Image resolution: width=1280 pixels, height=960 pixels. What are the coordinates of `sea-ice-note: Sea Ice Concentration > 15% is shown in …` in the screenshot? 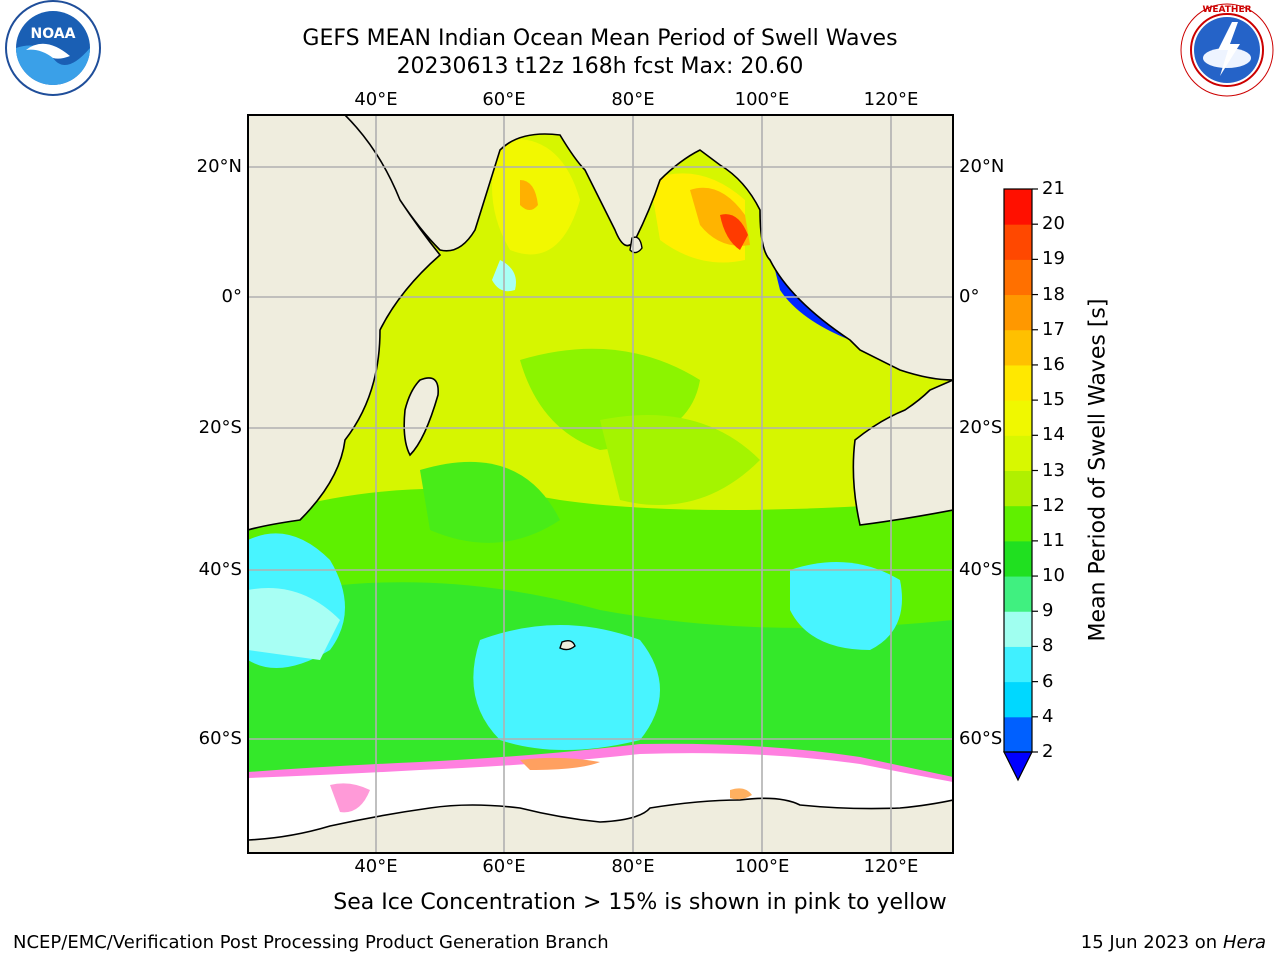 It's located at (640, 902).